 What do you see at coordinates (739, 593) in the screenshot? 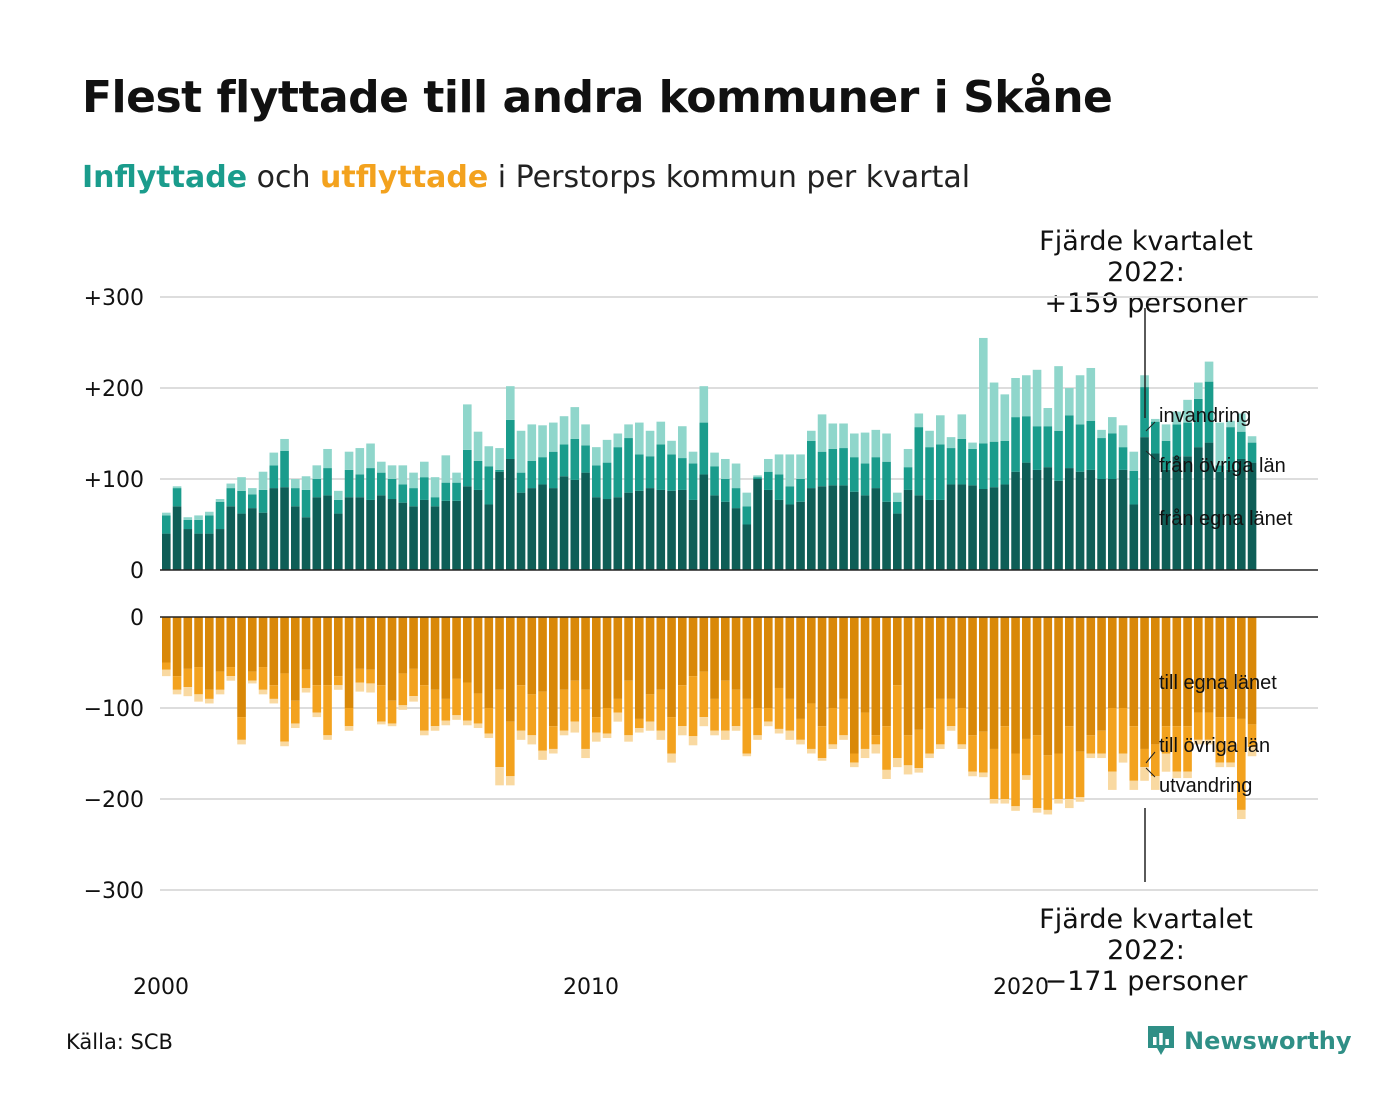
I see `axes` at bounding box center [739, 593].